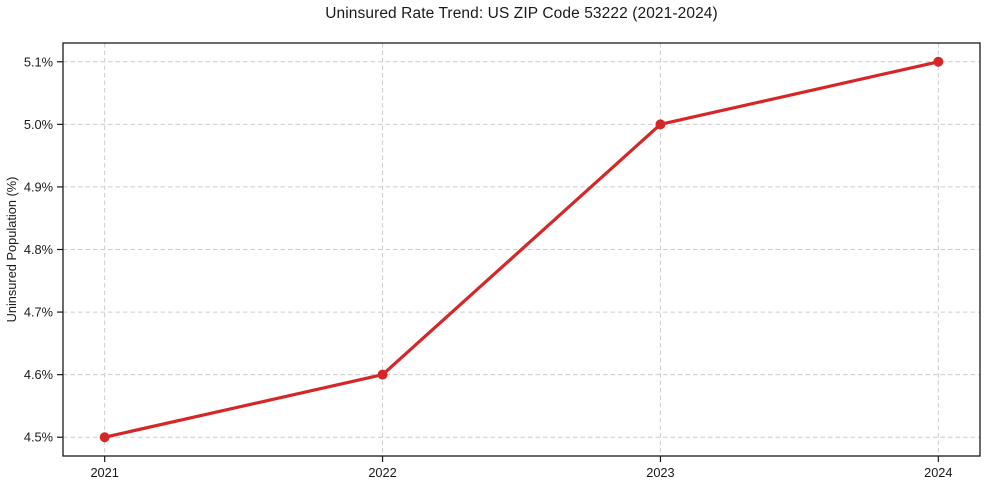  Describe the element at coordinates (938, 472) in the screenshot. I see `x-tick-label: 2024` at that location.